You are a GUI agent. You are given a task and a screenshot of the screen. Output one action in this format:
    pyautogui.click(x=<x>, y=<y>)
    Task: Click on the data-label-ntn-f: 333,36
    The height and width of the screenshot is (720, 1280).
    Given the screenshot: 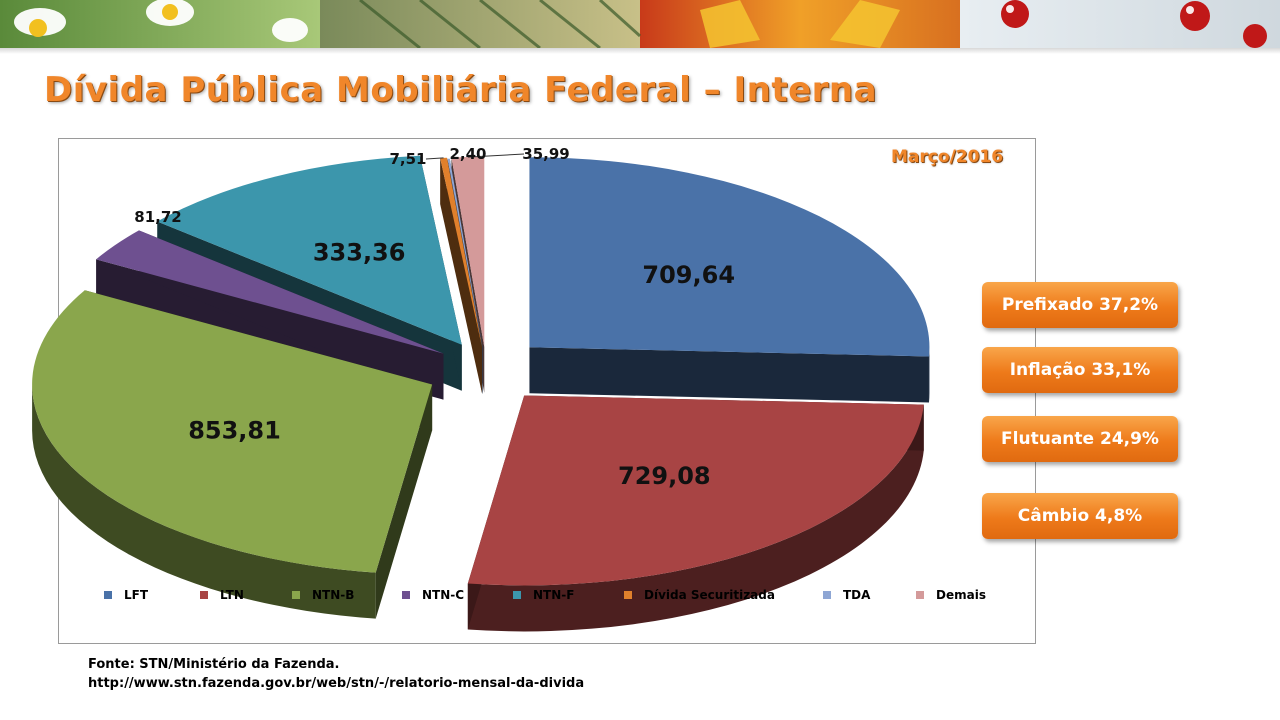 What is the action you would take?
    pyautogui.click(x=359, y=252)
    